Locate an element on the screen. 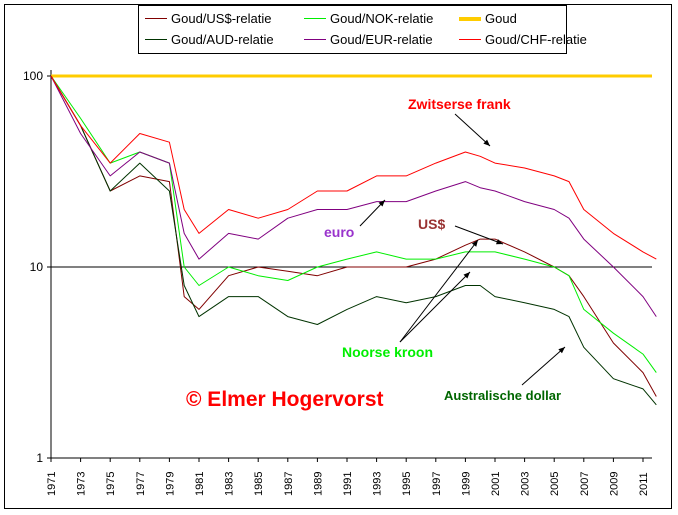 The image size is (678, 515). copyright-watermark: © Elmer Hogervorst is located at coordinates (285, 399).